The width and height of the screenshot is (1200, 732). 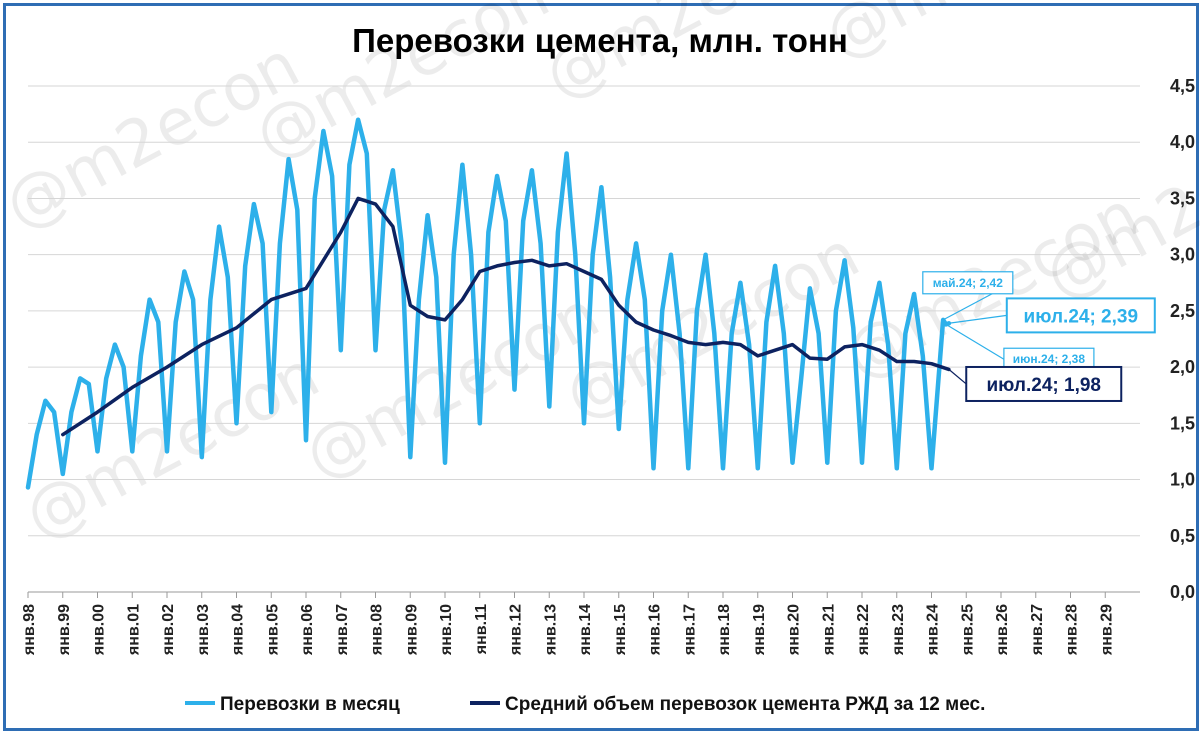 I want to click on x-tick-label: янв.01, so click(x=133, y=630).